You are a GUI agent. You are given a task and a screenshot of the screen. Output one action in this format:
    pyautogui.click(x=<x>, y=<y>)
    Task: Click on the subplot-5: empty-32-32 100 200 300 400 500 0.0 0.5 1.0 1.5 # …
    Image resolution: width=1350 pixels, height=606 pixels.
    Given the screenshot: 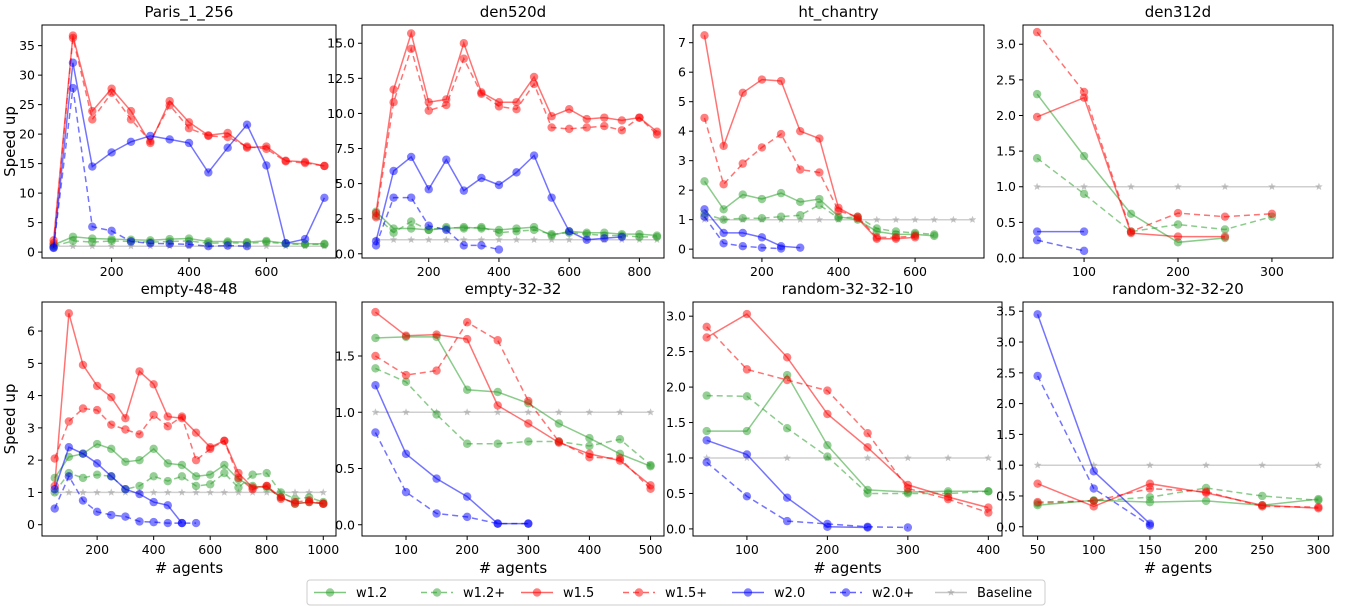 What is the action you would take?
    pyautogui.click(x=500, y=428)
    